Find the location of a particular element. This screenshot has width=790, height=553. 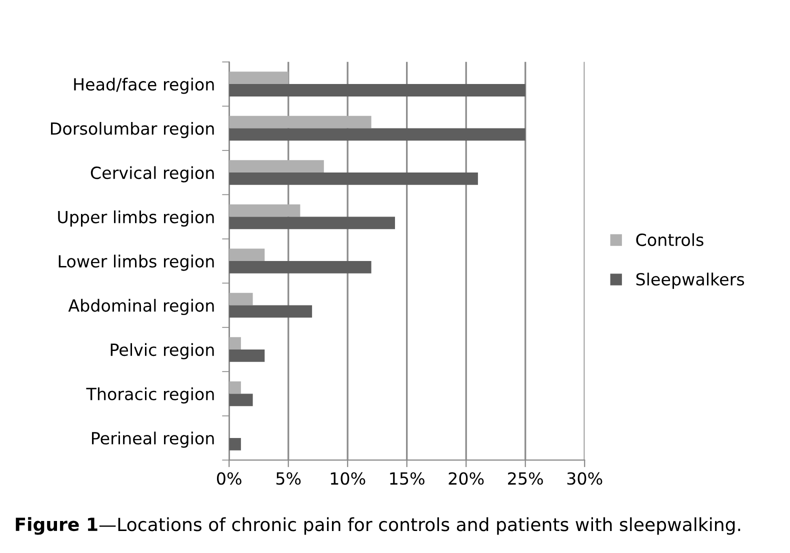

caption: Figure 1 is located at coordinates (57, 526).